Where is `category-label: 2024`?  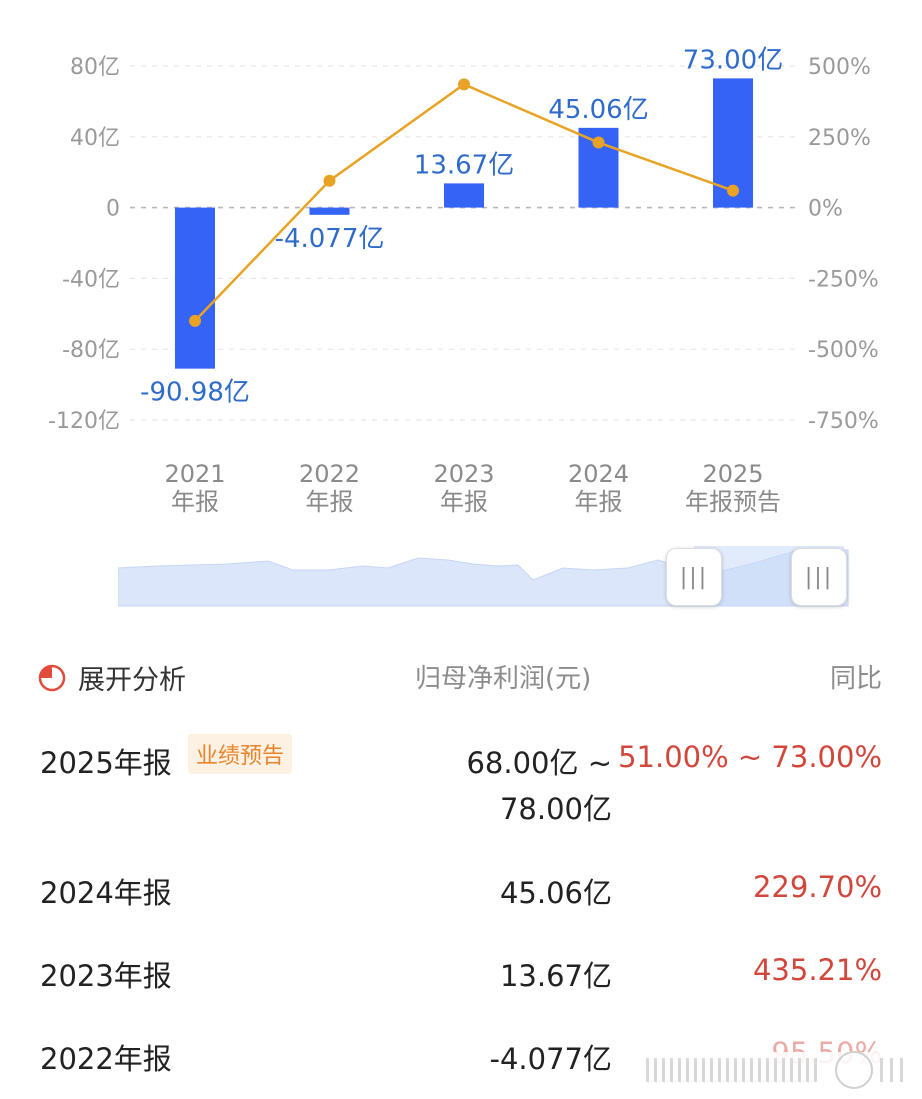 category-label: 2024 is located at coordinates (598, 474).